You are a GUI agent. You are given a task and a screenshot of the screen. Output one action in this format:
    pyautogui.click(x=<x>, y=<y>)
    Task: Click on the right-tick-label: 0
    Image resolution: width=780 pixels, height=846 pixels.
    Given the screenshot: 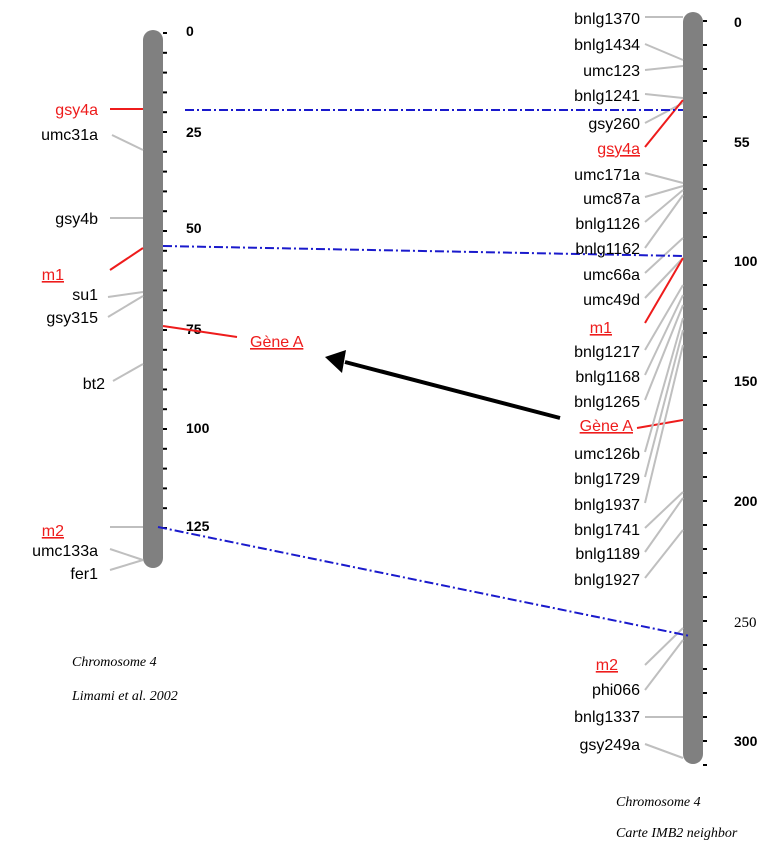 What is the action you would take?
    pyautogui.click(x=738, y=22)
    